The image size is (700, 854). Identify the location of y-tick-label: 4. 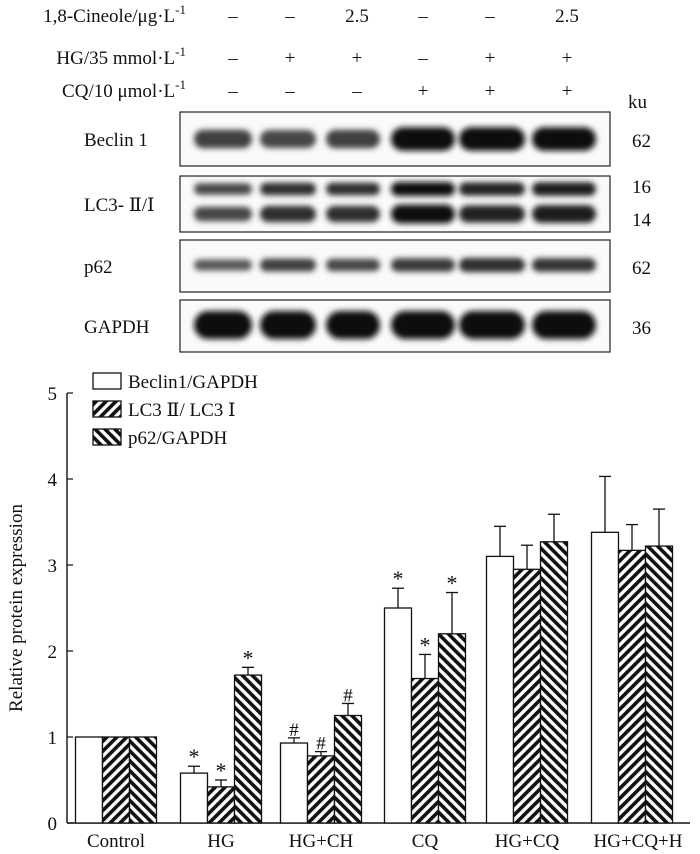
(53, 480).